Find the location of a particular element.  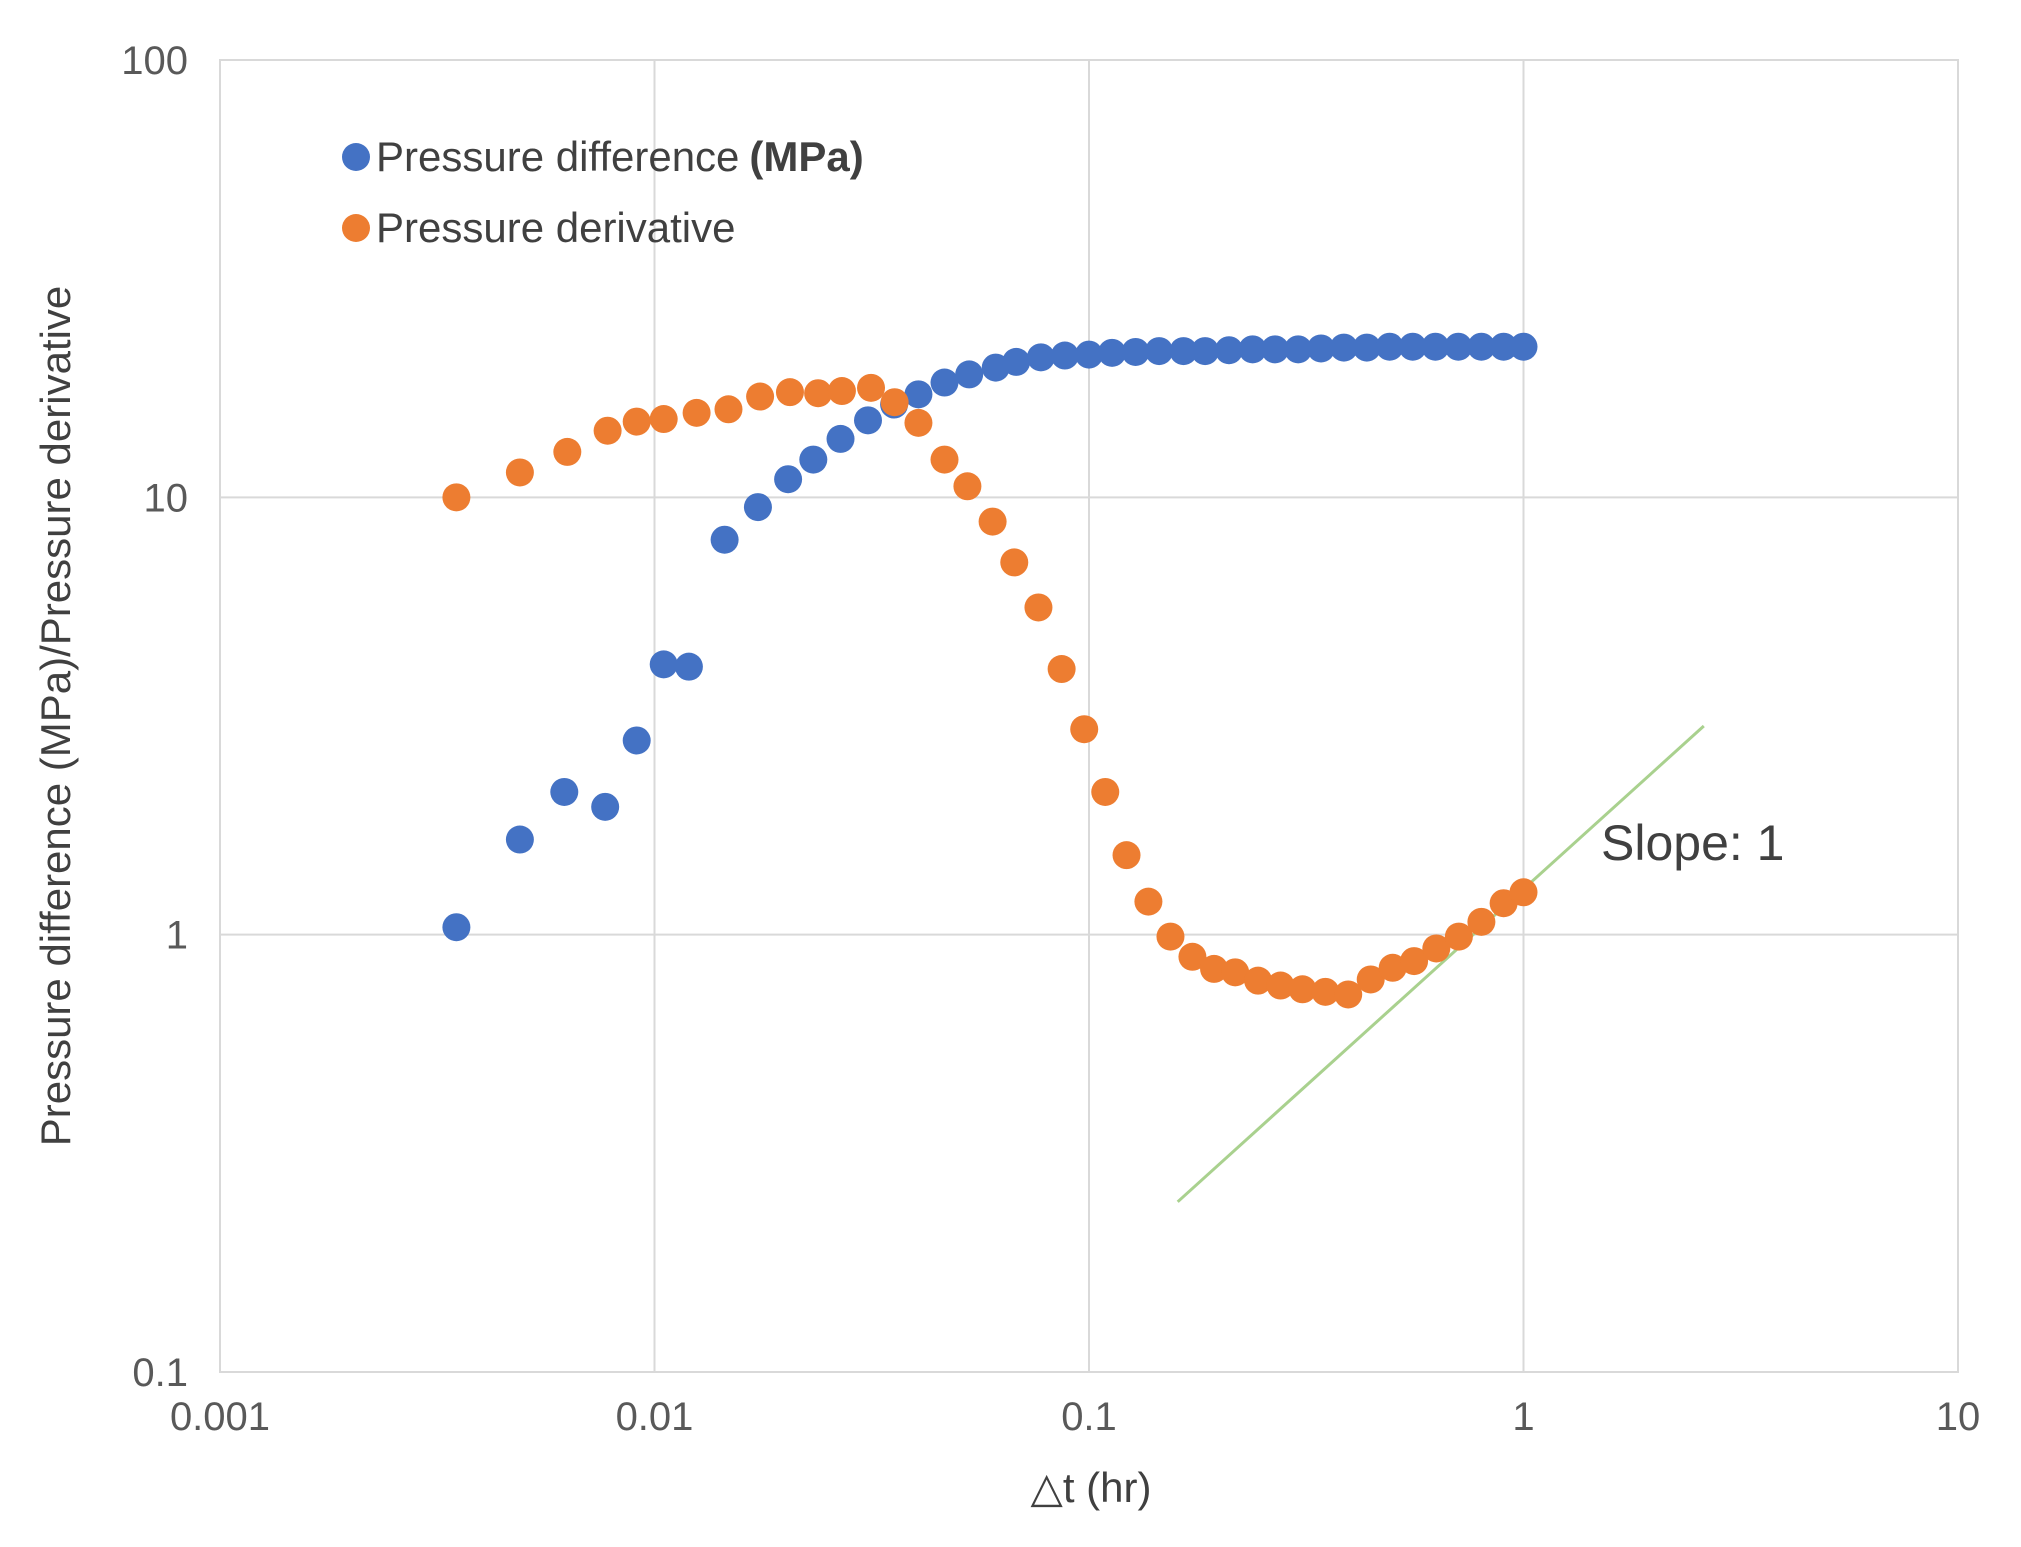

reference-line-group is located at coordinates (1440, 963).